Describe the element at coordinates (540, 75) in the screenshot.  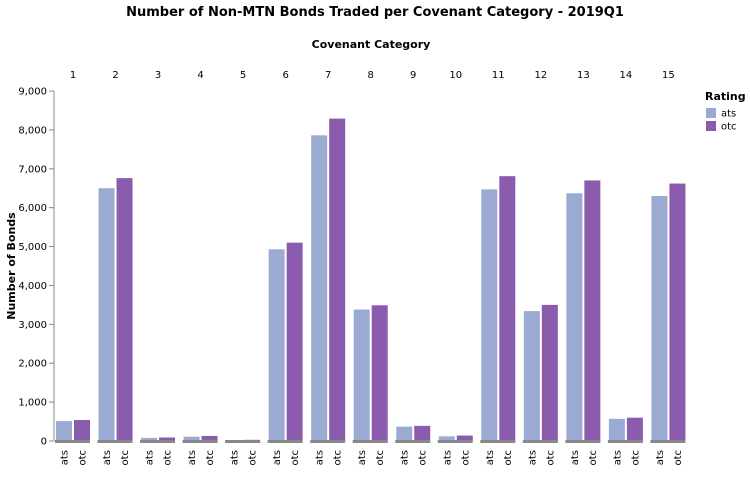
I see `facet-label: 12` at that location.